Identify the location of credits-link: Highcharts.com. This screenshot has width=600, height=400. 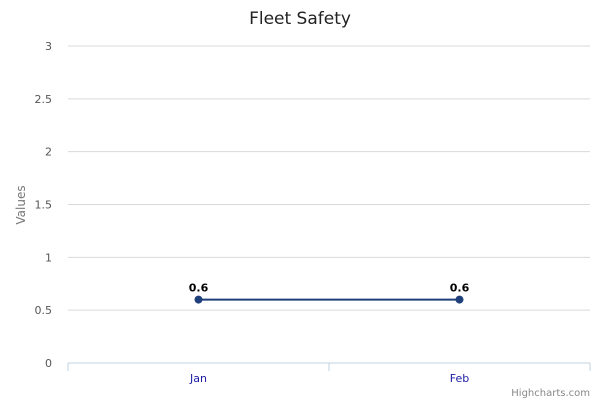
(550, 393).